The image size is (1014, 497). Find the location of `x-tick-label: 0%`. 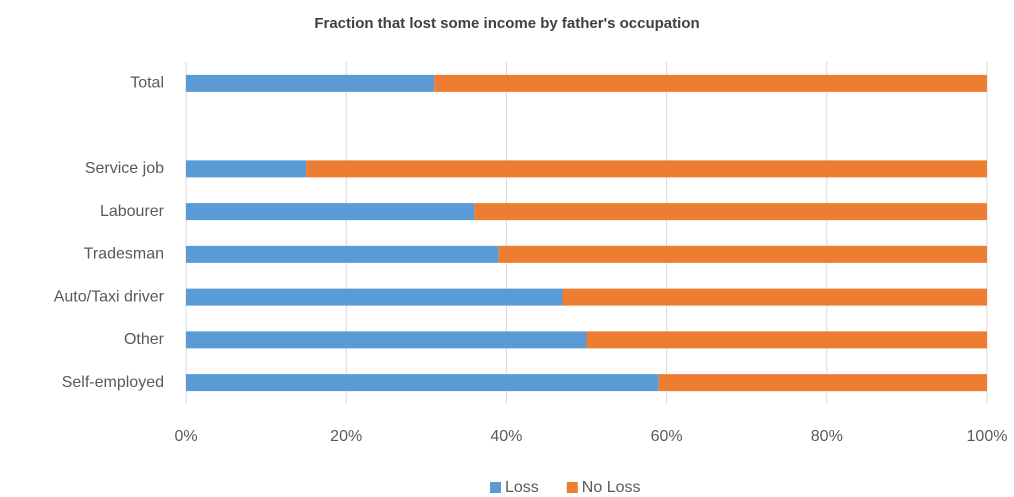

x-tick-label: 0% is located at coordinates (185, 436).